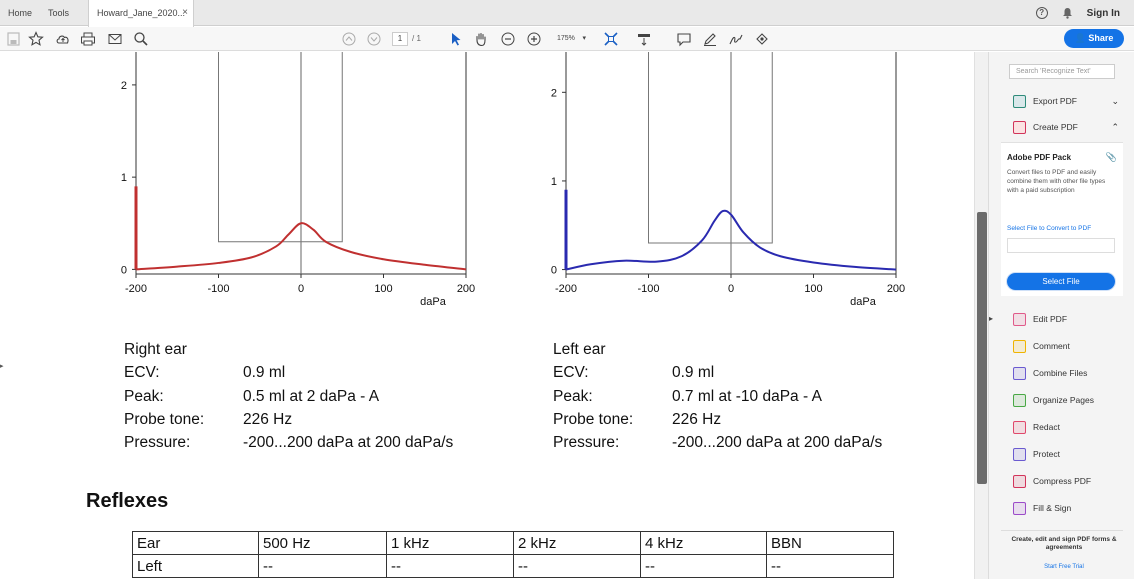  I want to click on star-icon, so click(36, 39).